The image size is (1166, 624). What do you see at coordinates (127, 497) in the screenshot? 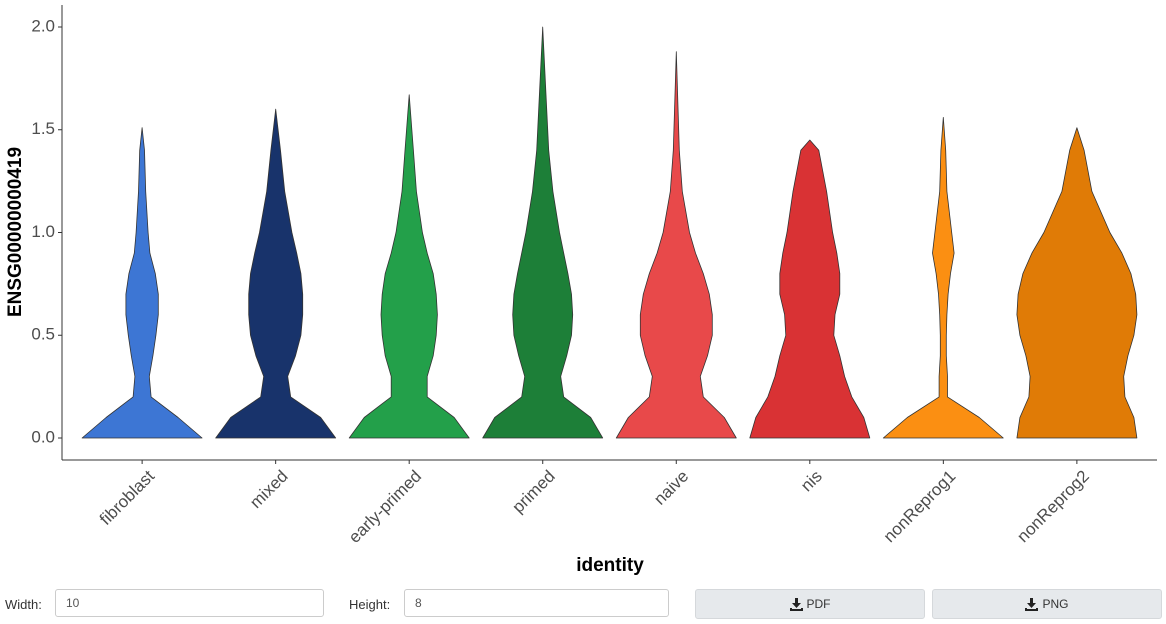
I see `x-tick-label: fibroblast` at bounding box center [127, 497].